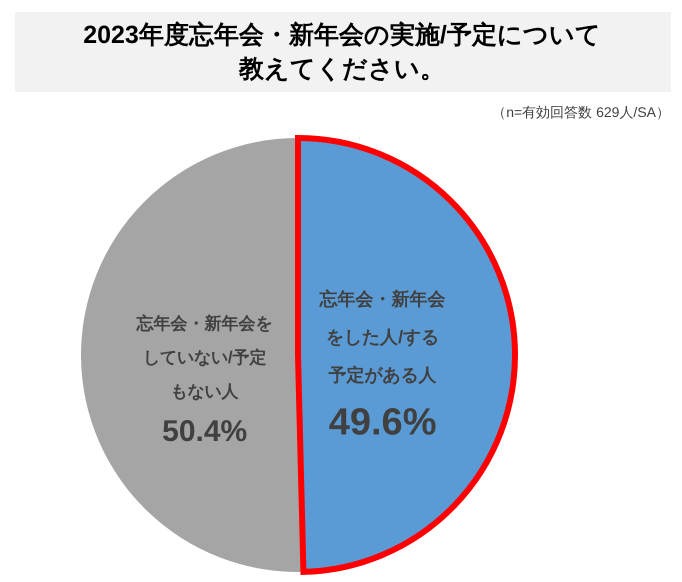 This screenshot has height=582, width=682. I want to click on slice-label: 忘年会・新年会をした人/する予定がある人, so click(382, 337).